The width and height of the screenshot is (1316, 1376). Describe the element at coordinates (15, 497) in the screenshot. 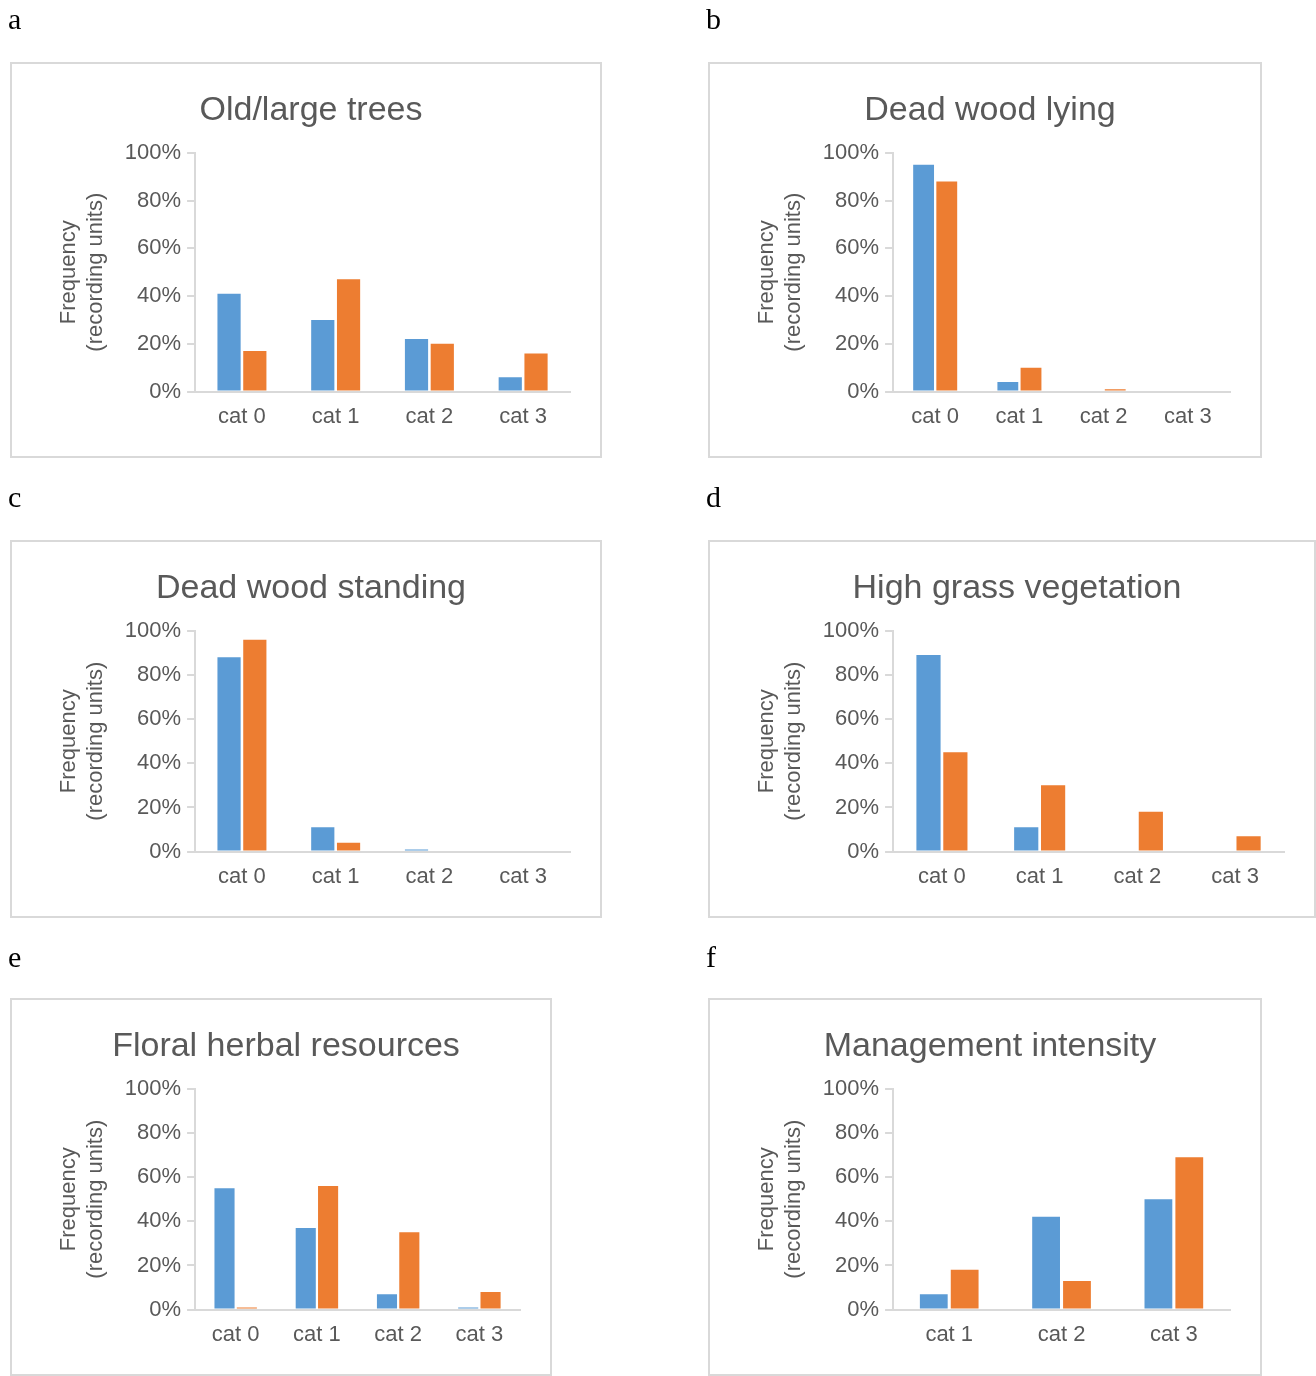

I see `text: c` at that location.